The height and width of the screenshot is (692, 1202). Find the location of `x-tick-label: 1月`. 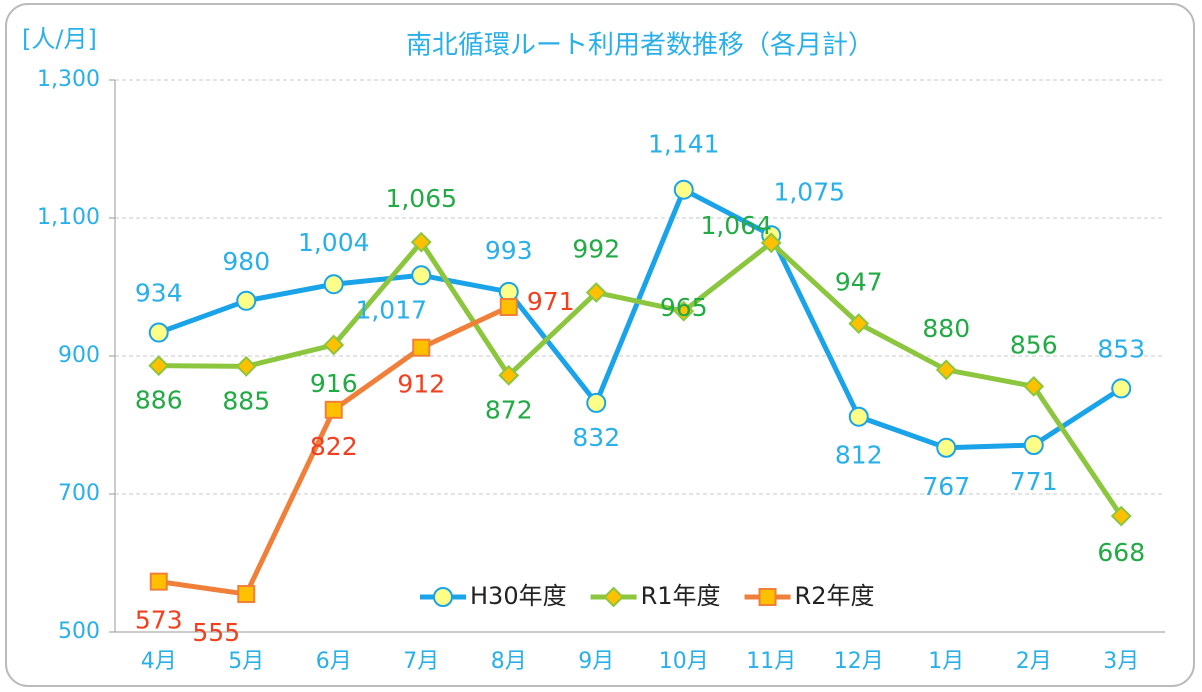

x-tick-label: 1月 is located at coordinates (946, 661).